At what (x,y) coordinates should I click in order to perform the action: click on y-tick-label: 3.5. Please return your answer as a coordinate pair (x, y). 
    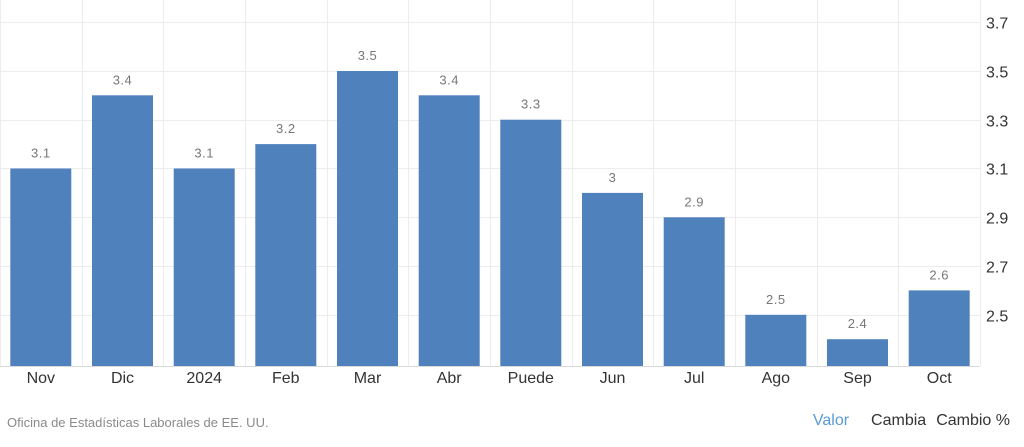
    Looking at the image, I should click on (997, 73).